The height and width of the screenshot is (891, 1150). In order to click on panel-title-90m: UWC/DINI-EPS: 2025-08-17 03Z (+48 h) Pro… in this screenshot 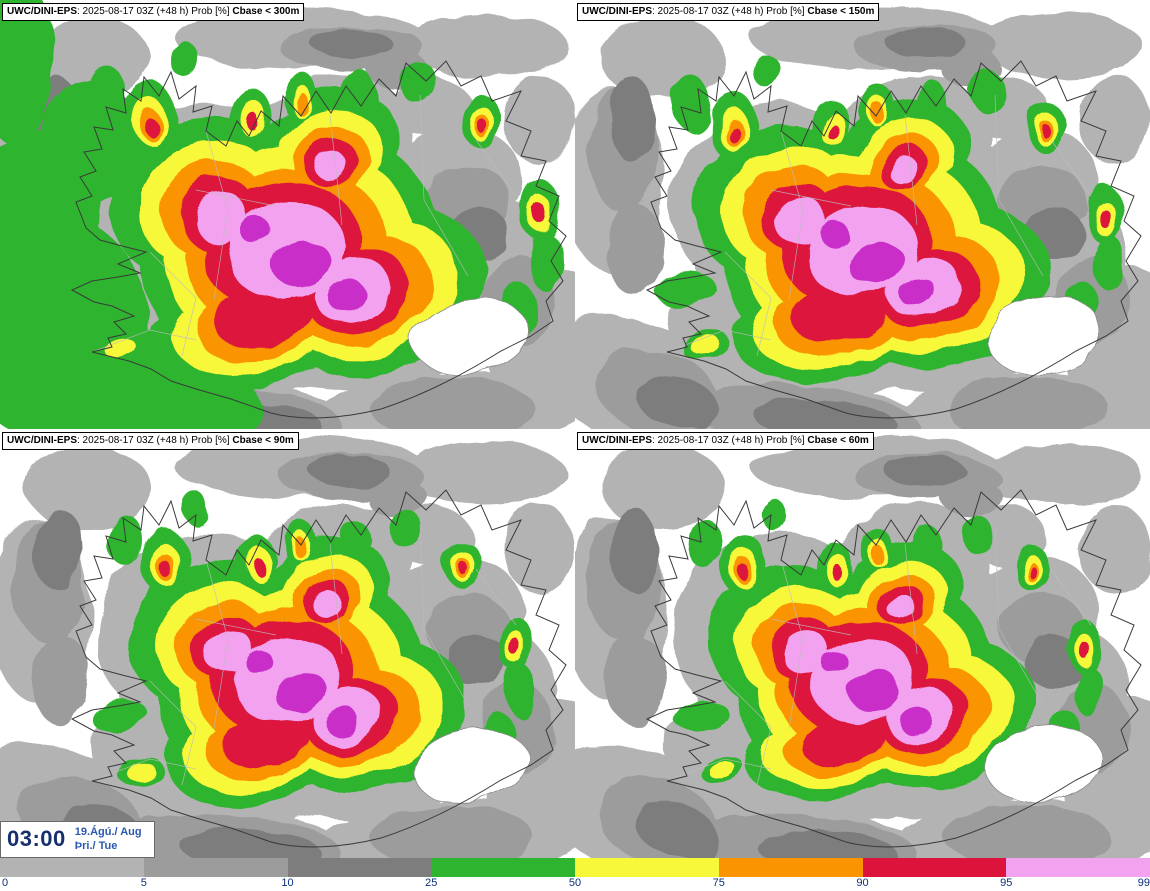, I will do `click(150, 441)`.